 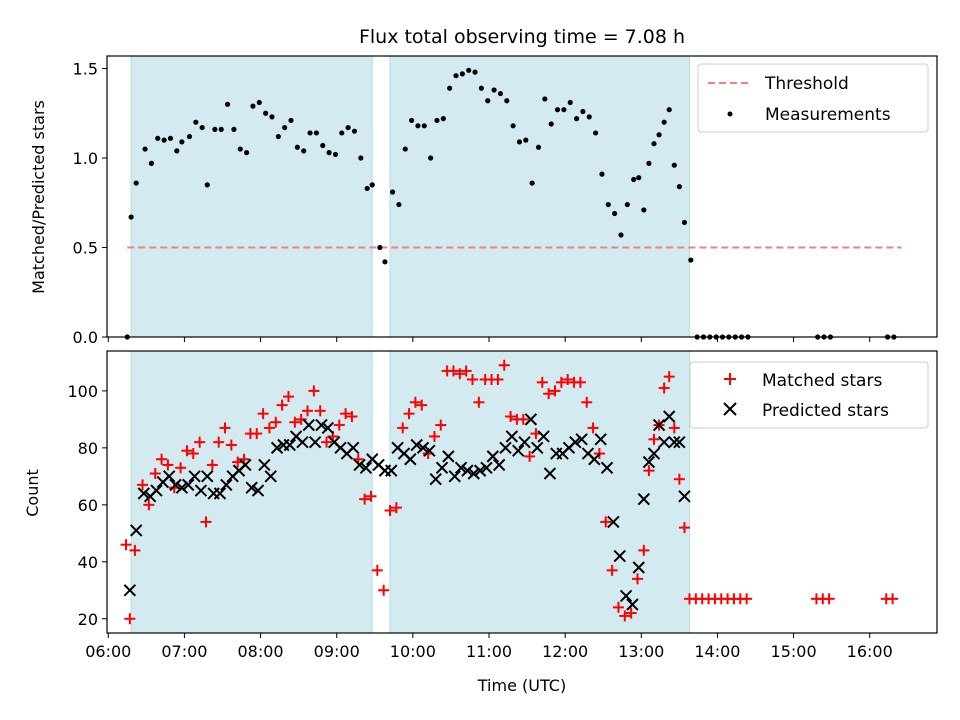 I want to click on legend-threshold-label: Threshold, so click(x=806, y=84).